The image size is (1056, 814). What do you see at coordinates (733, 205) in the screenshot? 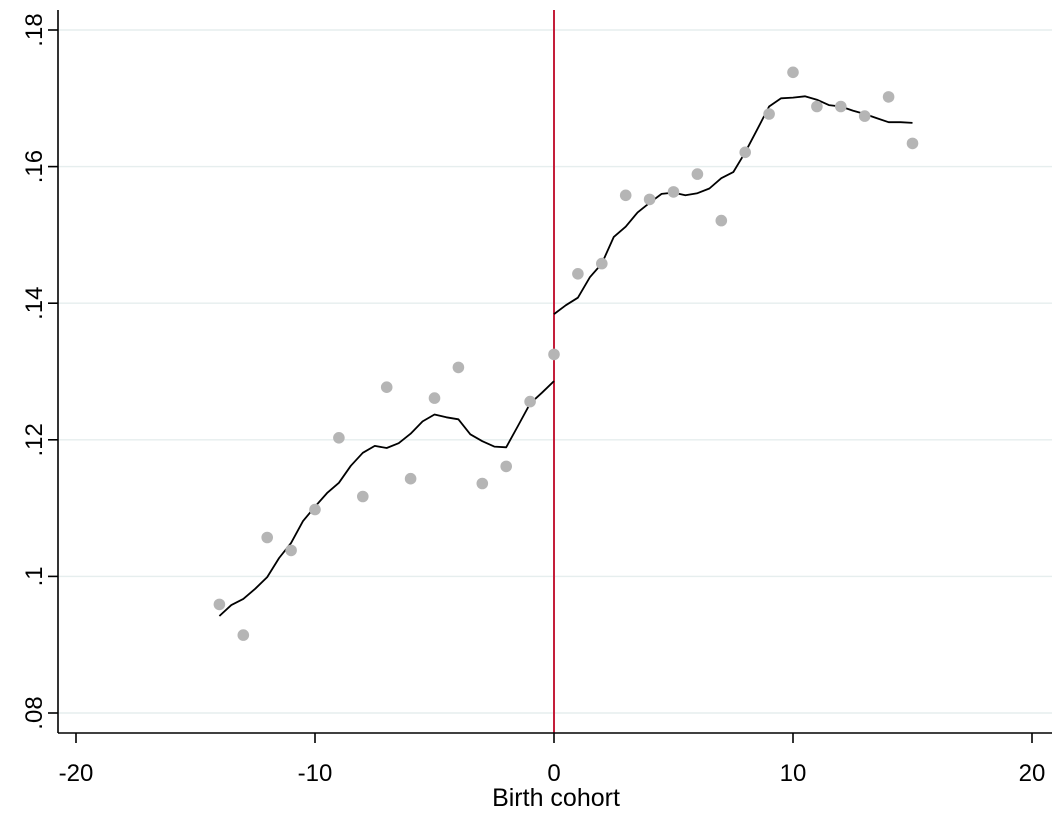
I see `fit-line-right` at bounding box center [733, 205].